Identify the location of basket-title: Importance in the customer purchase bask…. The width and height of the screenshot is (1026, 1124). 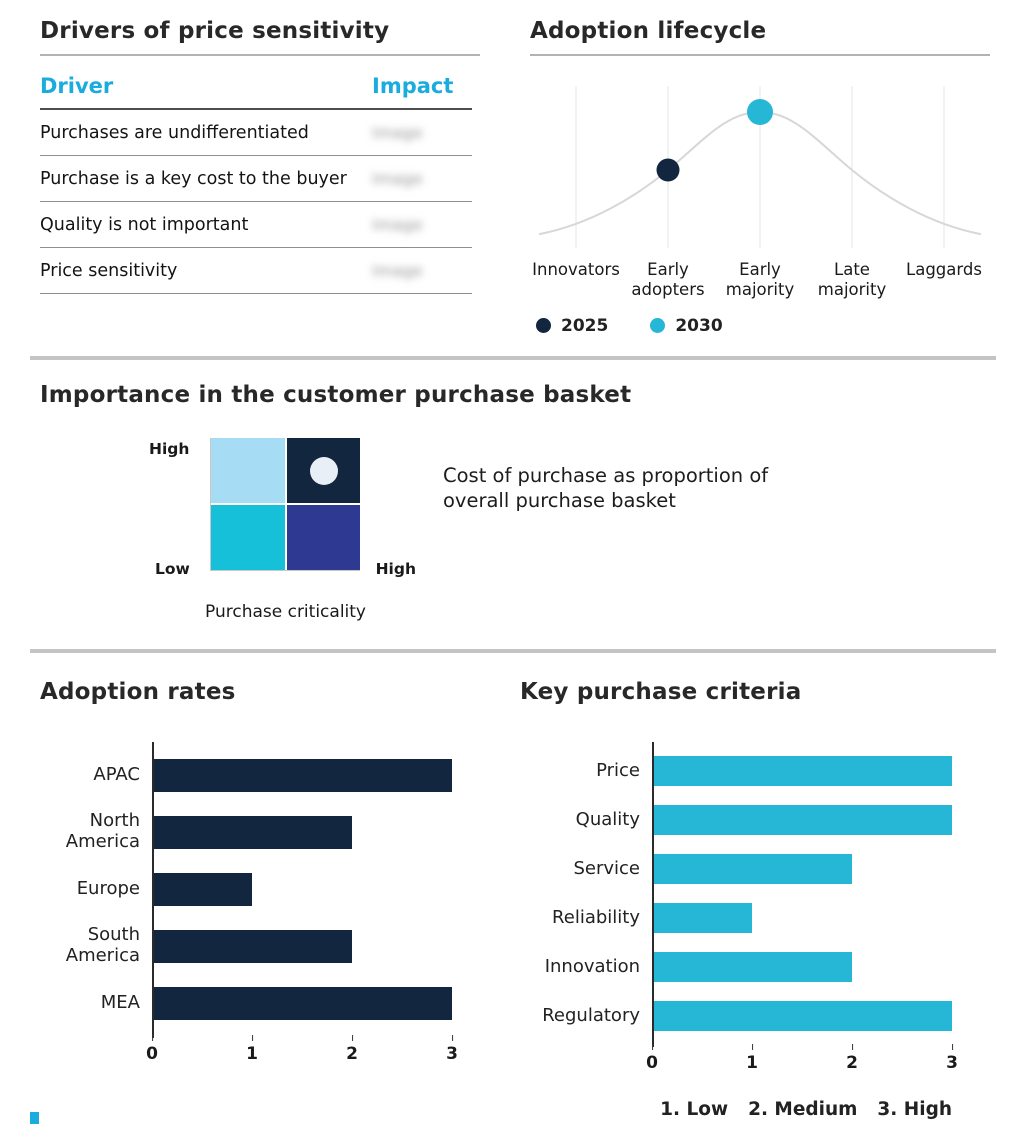
(336, 394).